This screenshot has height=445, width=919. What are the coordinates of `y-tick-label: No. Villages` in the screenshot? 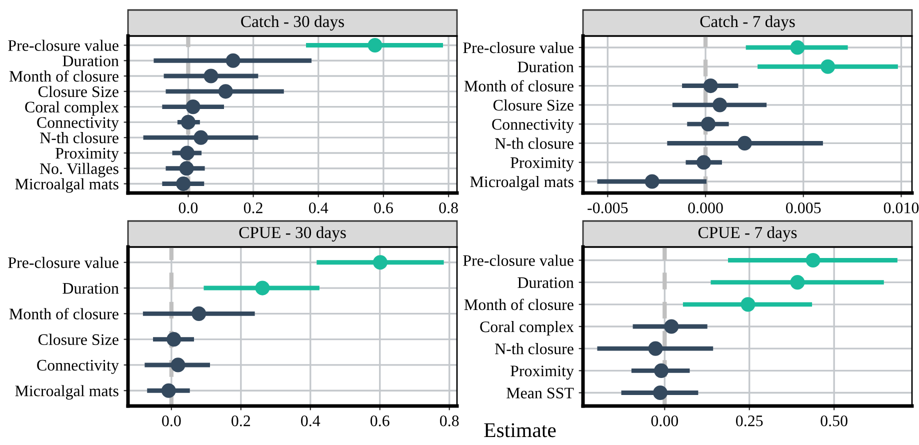 It's located at (79, 170).